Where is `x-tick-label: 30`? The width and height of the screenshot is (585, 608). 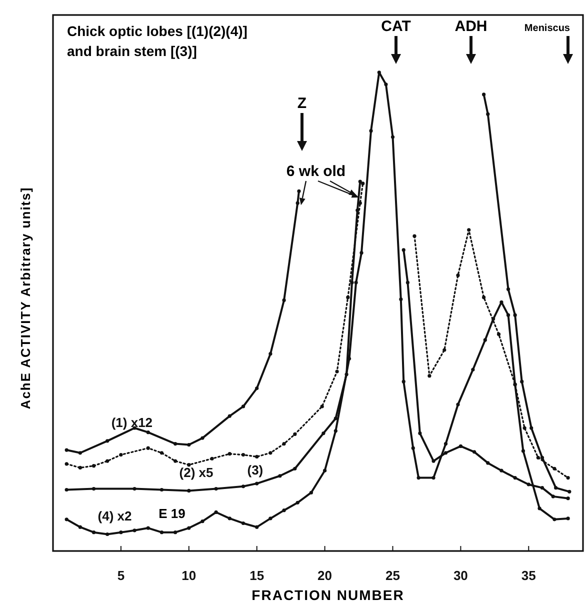 x-tick-label: 30 is located at coordinates (460, 575).